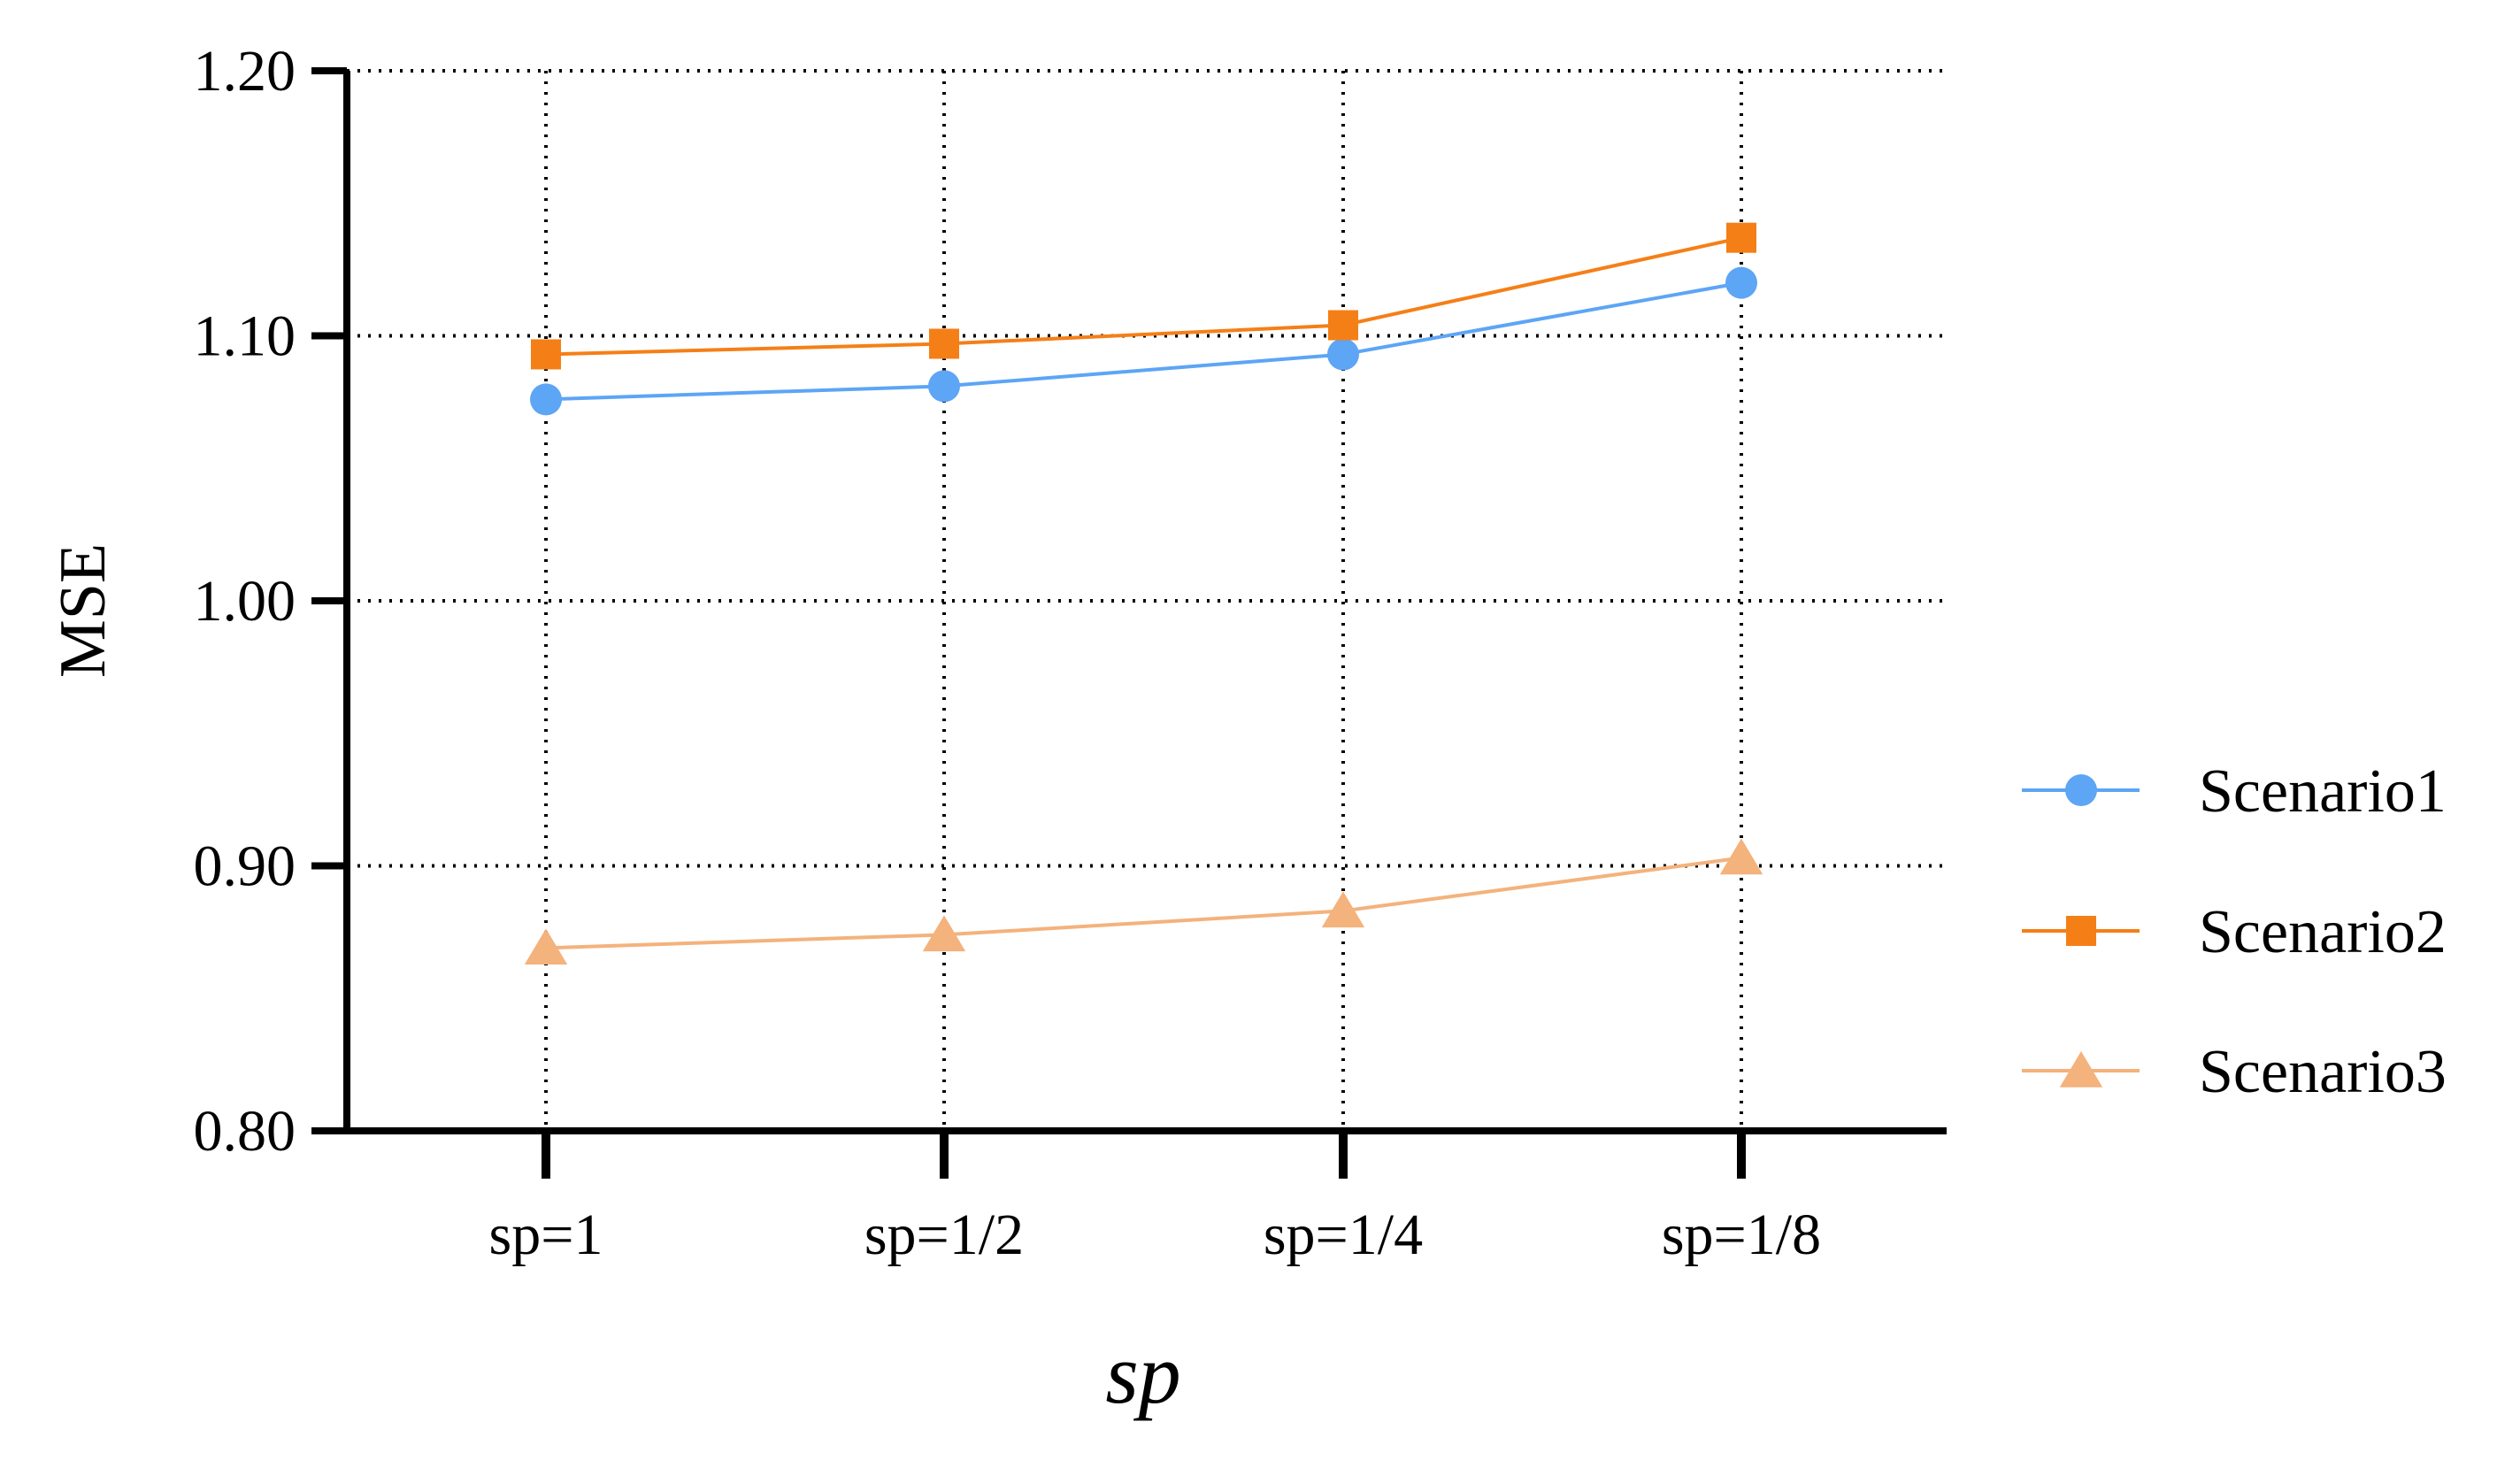  I want to click on y-tick-label: 0.90, so click(245, 866).